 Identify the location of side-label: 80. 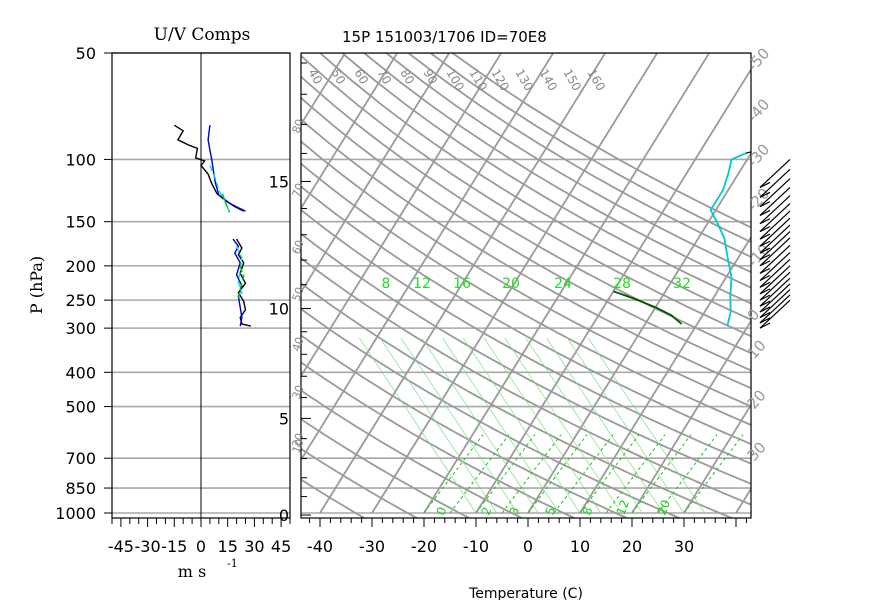
(298, 126).